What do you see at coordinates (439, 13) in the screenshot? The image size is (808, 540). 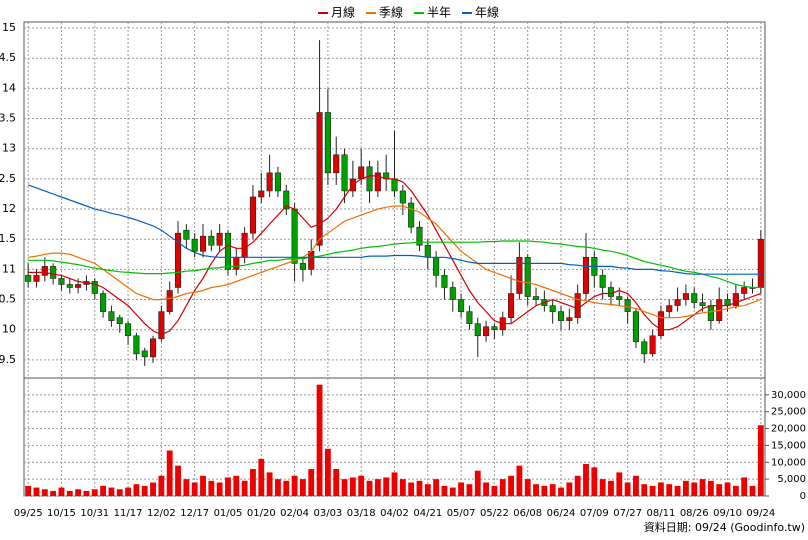 I see `legend-label: 半年` at bounding box center [439, 13].